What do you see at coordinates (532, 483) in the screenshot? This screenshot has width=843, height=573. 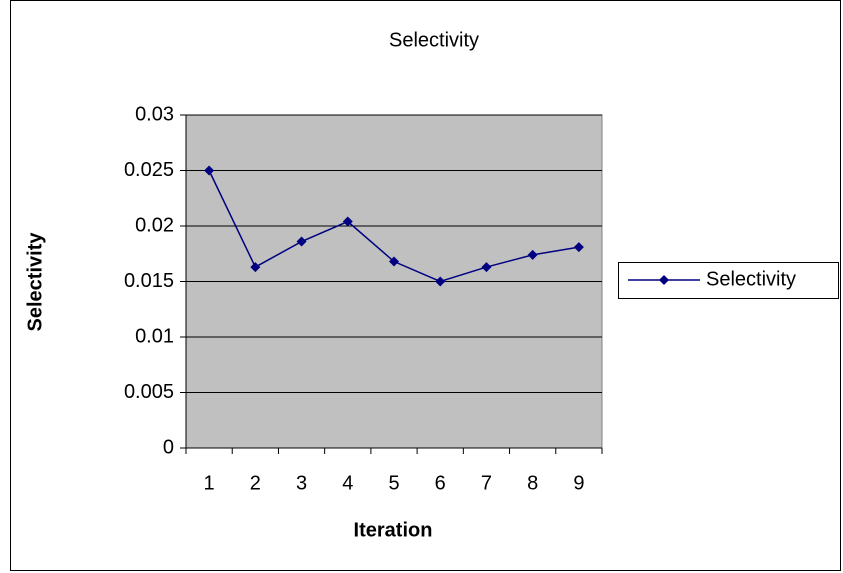 I see `x-tick-label: 8` at bounding box center [532, 483].